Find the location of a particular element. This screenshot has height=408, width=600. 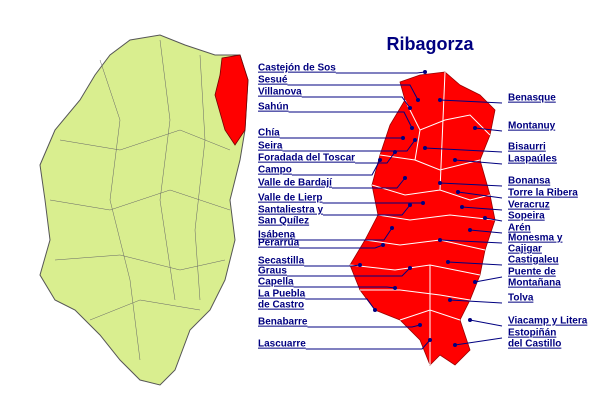

map-title: Ribagorza is located at coordinates (430, 44).